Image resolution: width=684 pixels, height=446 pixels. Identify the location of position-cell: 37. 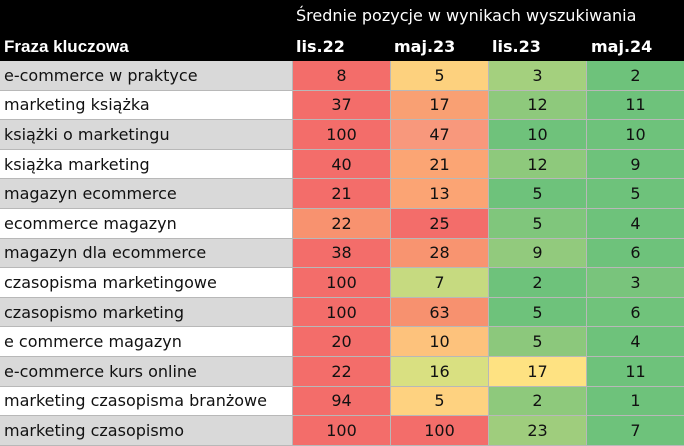
(342, 105).